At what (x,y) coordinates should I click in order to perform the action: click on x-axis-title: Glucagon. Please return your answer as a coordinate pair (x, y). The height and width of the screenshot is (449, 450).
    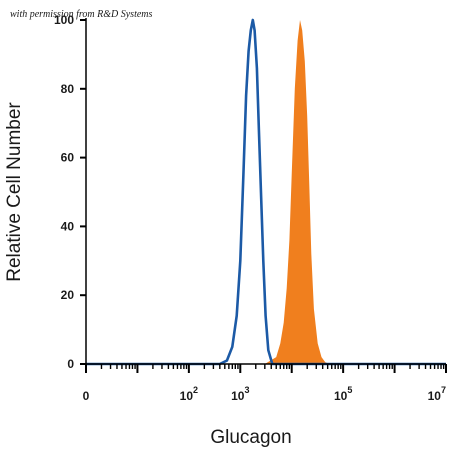
    Looking at the image, I should click on (250, 437).